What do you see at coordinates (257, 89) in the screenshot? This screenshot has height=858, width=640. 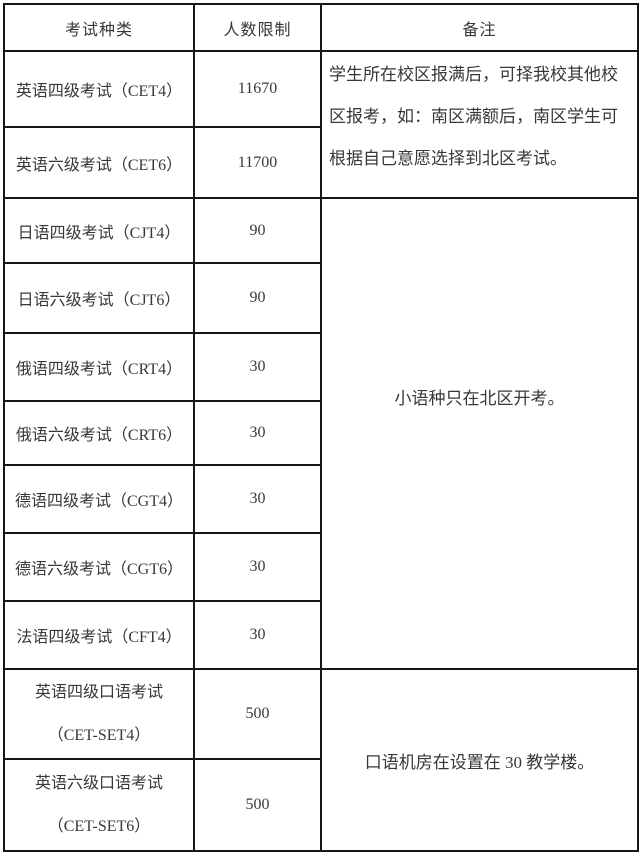 I see `limit-cell: 11670` at bounding box center [257, 89].